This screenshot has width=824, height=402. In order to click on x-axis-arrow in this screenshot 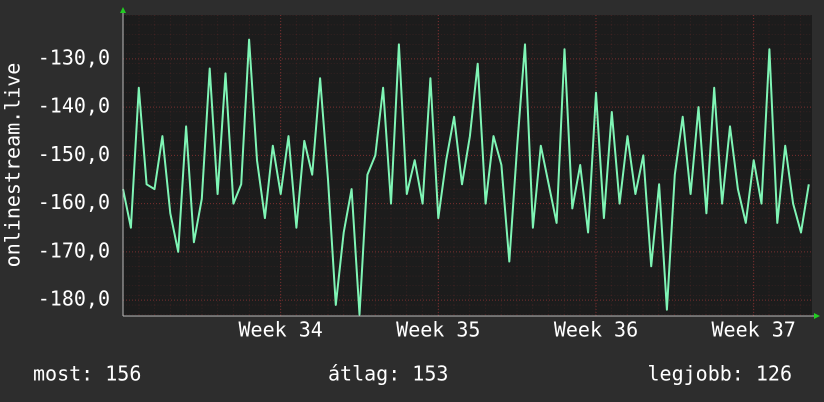, I will do `click(817, 316)`.